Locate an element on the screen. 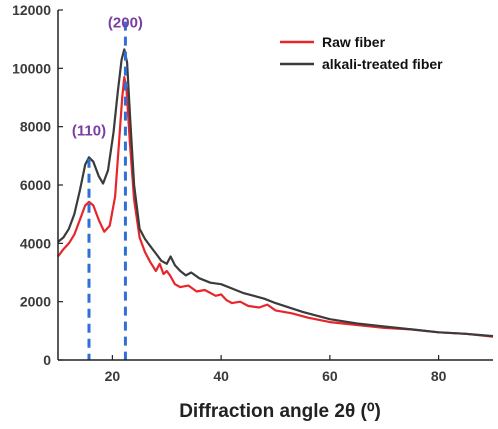 Image resolution: width=498 pixels, height=429 pixels. y-tick-label: 4000 is located at coordinates (35, 243).